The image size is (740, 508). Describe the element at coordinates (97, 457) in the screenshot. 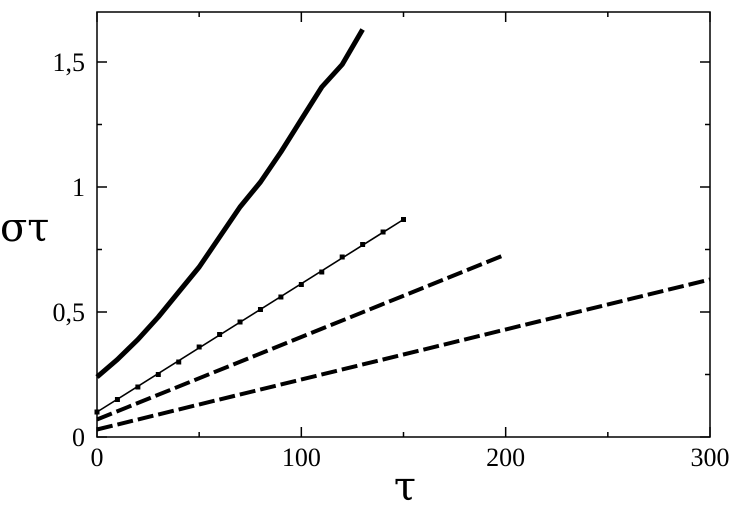

I see `x-tick-label: 0` at that location.